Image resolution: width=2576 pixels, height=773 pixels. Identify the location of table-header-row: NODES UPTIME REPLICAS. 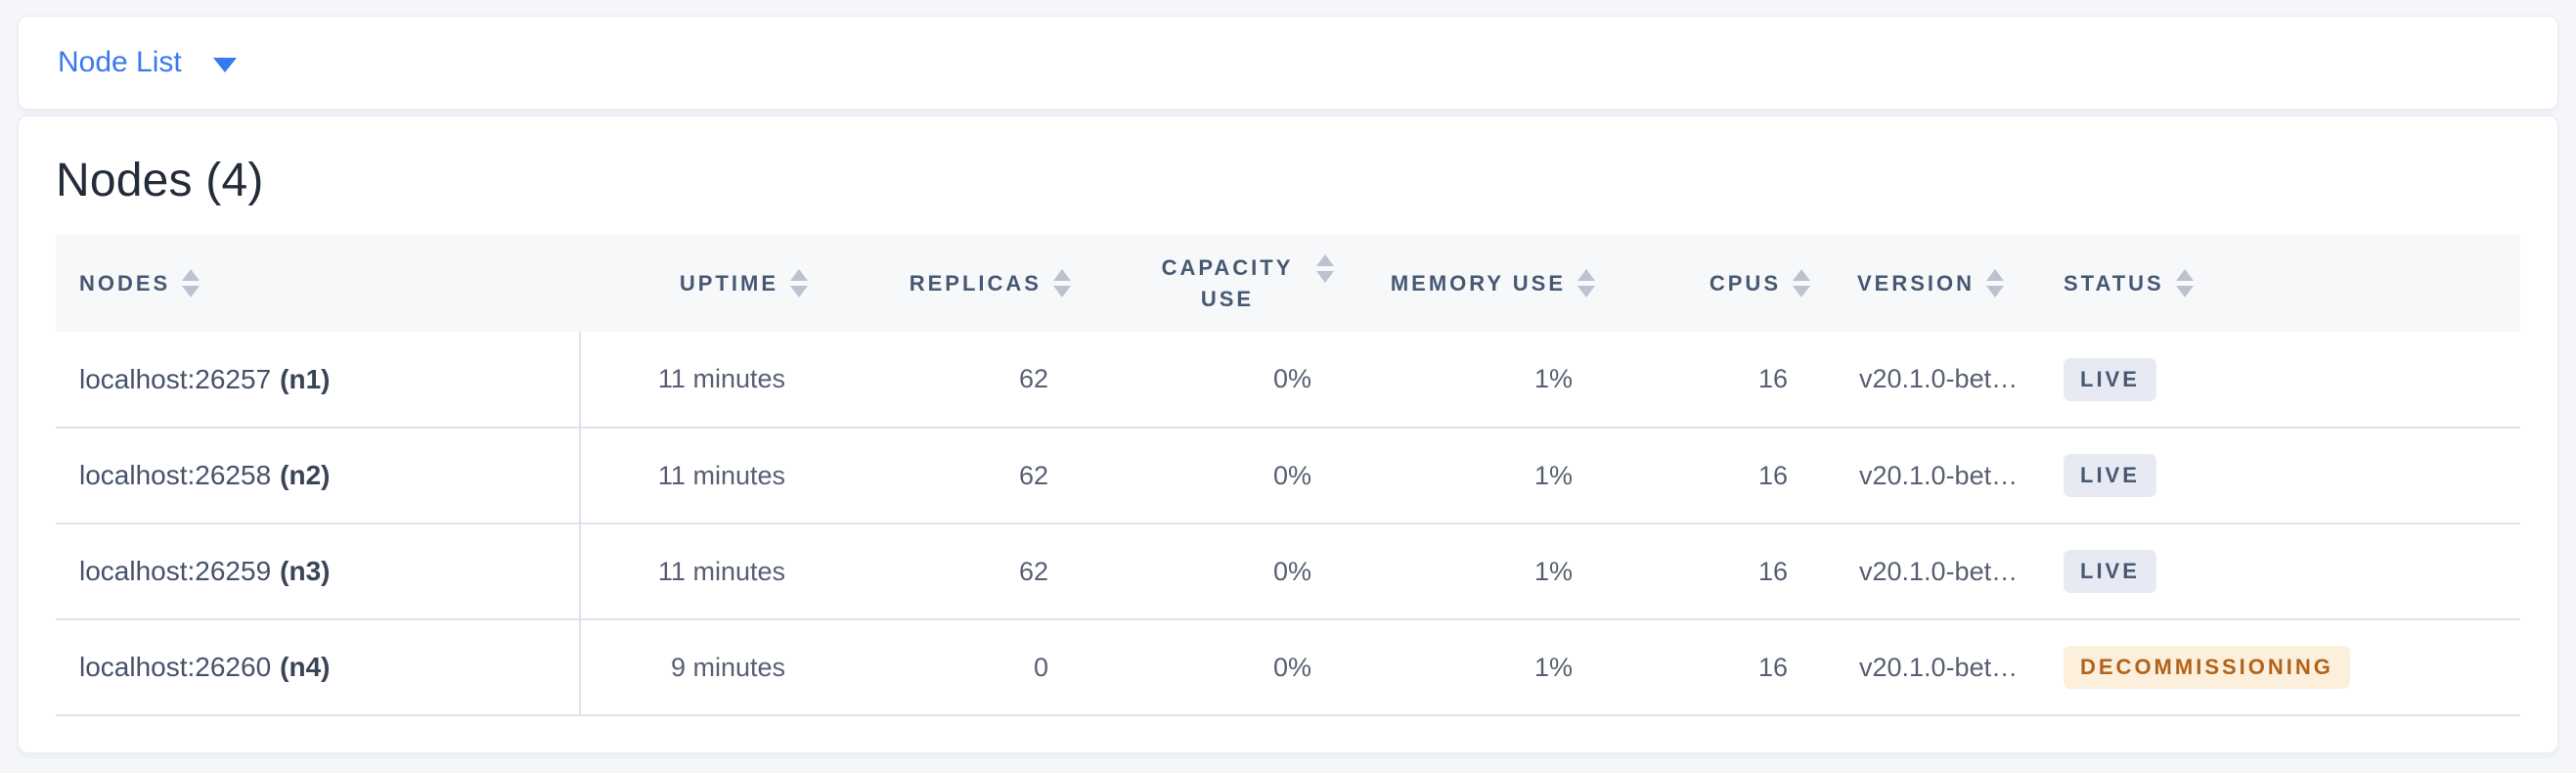
(1288, 284).